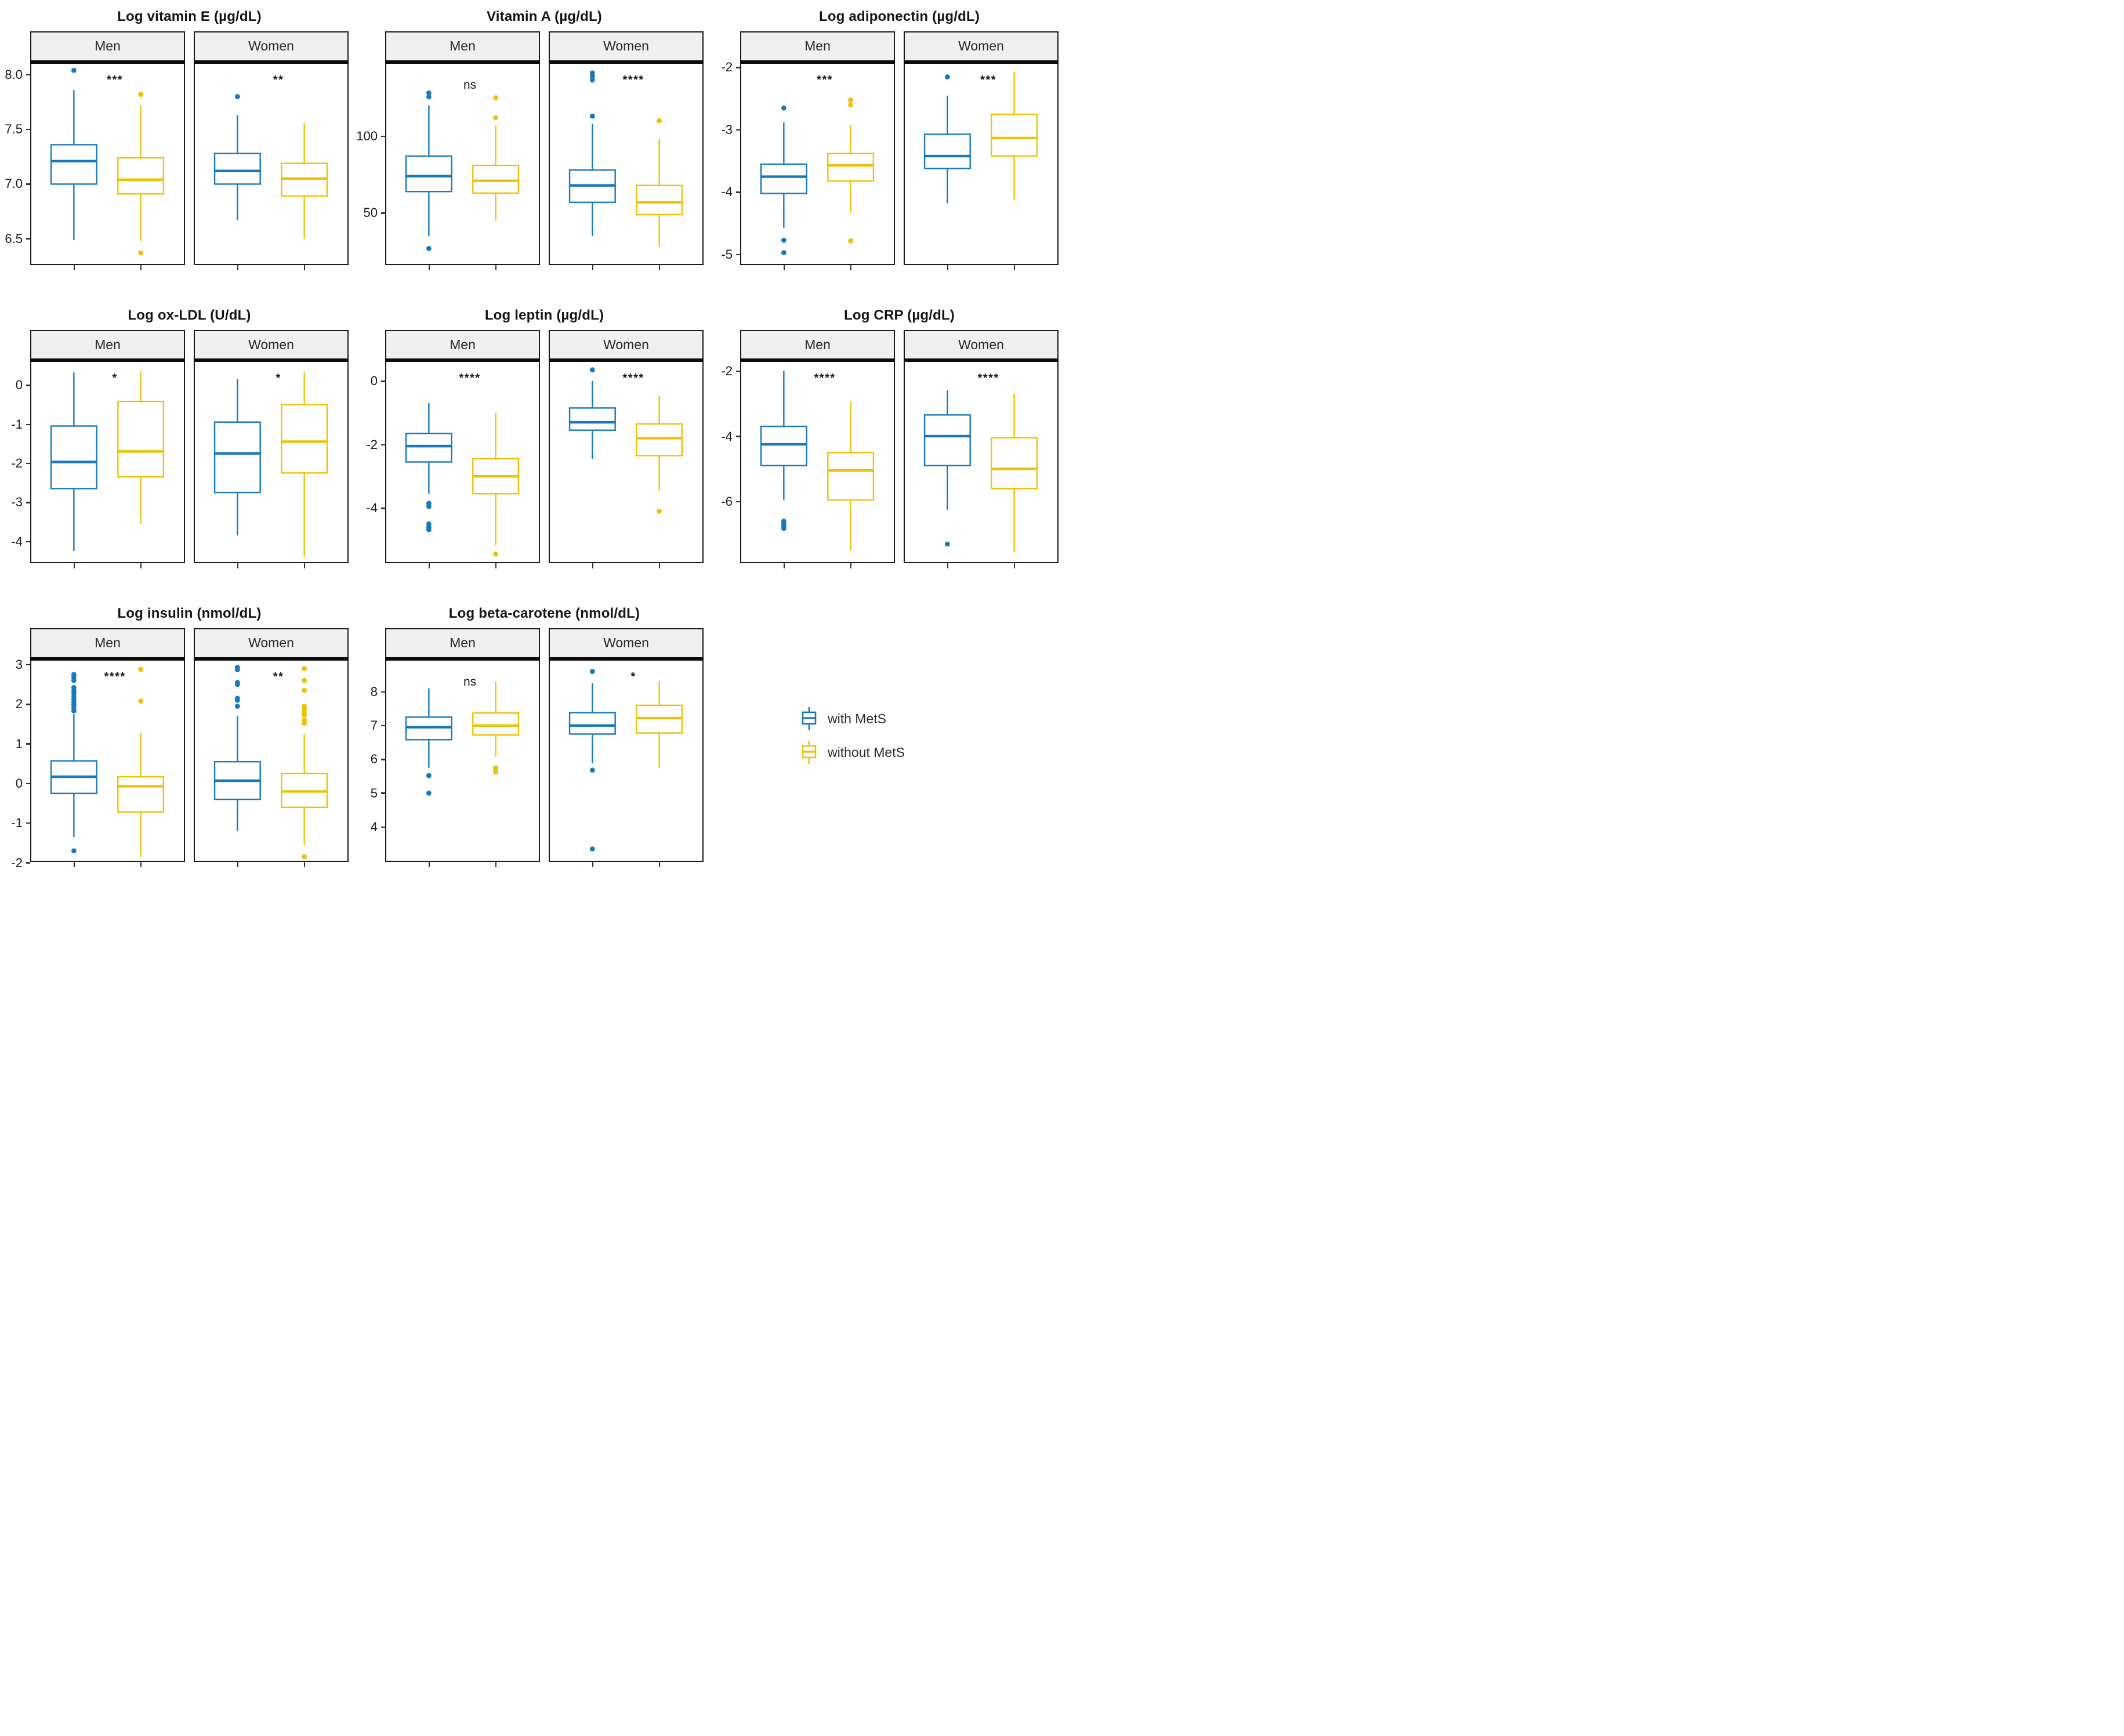  Describe the element at coordinates (108, 643) in the screenshot. I see `facet-strip-label: Men` at that location.